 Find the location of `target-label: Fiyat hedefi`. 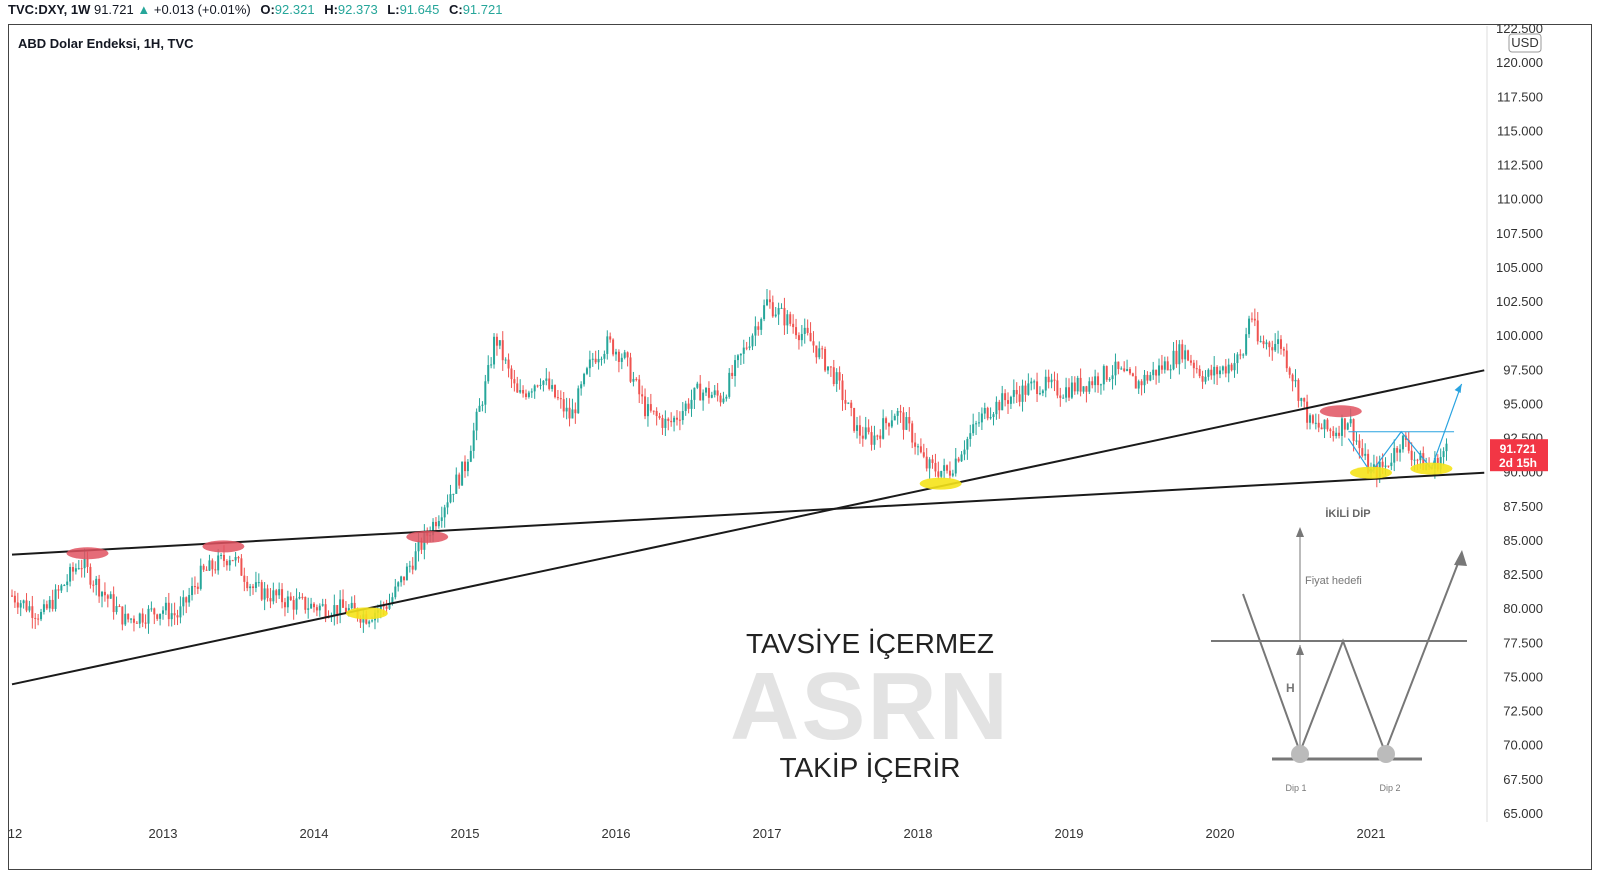

target-label: Fiyat hedefi is located at coordinates (1333, 581).